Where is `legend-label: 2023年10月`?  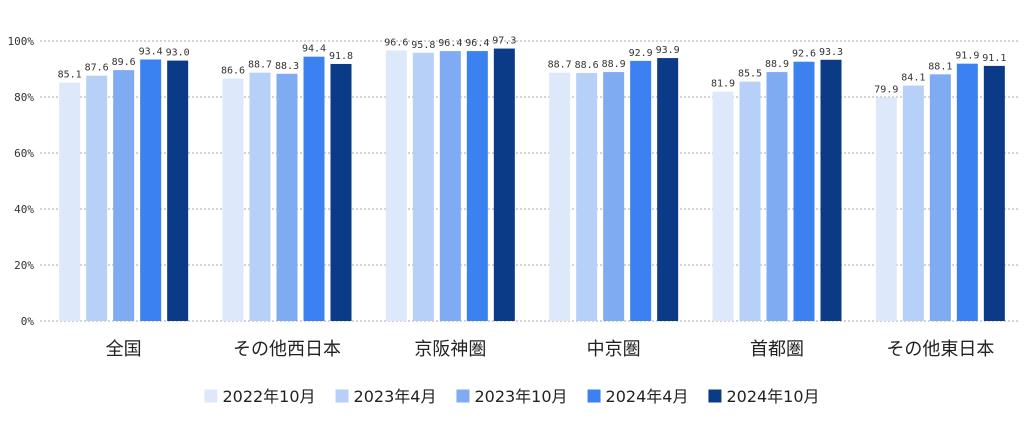 legend-label: 2023年10月 is located at coordinates (520, 396).